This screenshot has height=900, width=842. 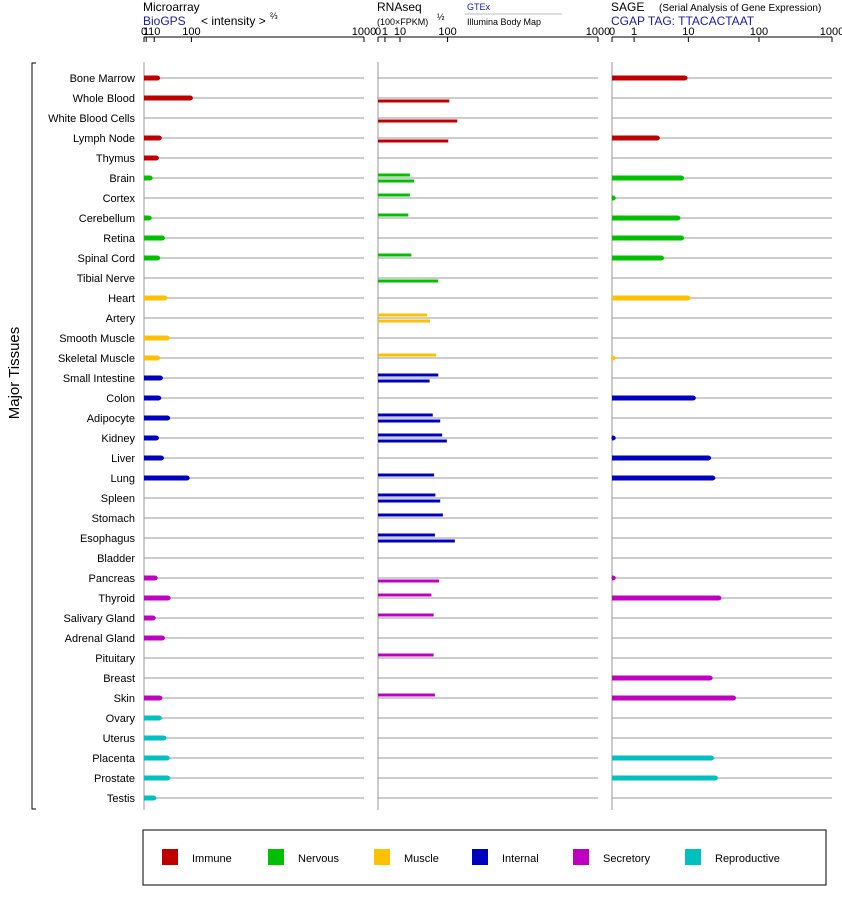 I want to click on tissue-label: Breast, so click(x=119, y=679).